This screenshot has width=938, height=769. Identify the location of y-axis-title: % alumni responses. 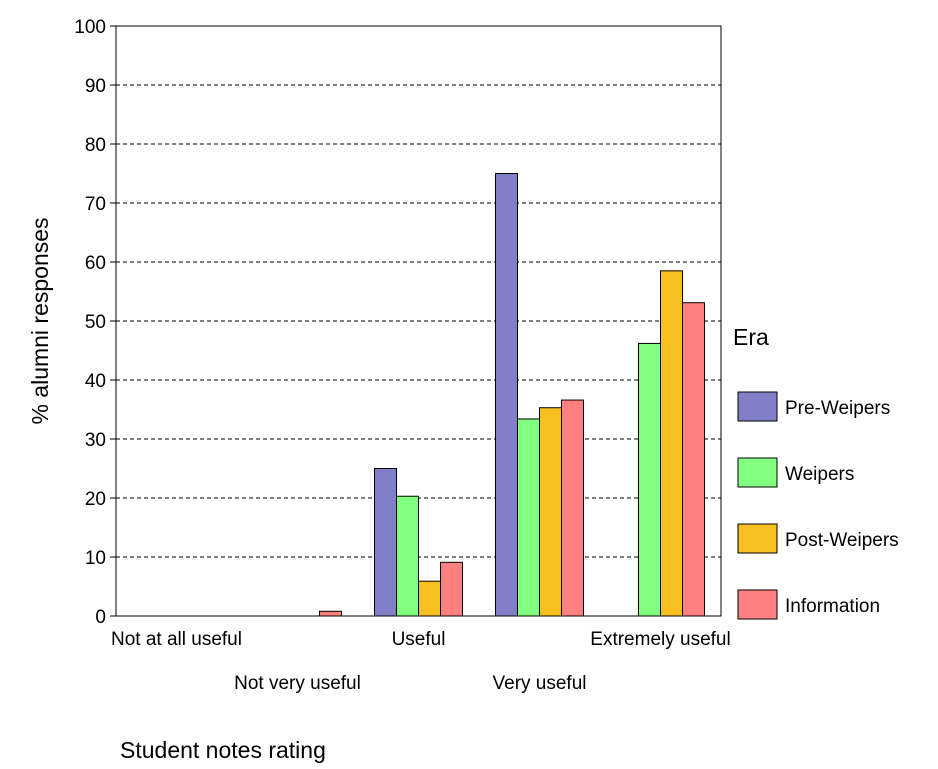
(40, 320).